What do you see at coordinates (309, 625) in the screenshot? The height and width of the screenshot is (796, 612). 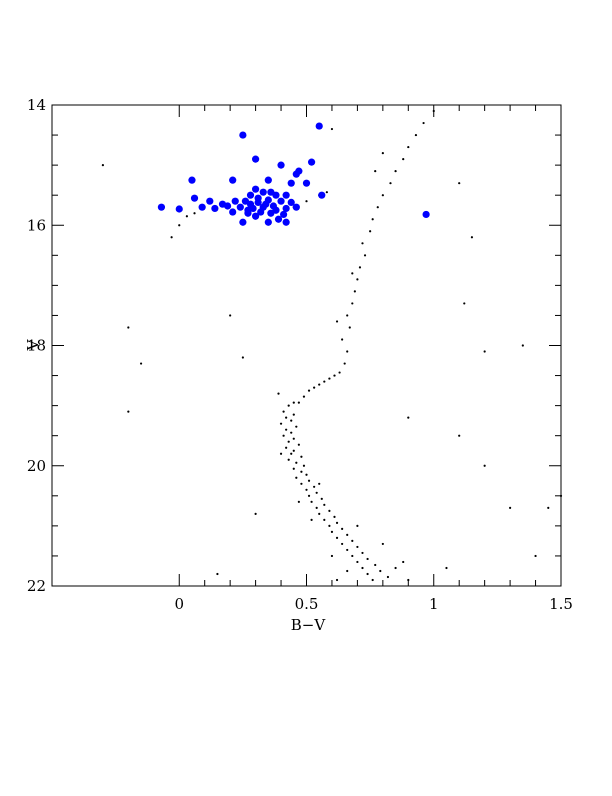 I see `x-axis-label: B−V` at bounding box center [309, 625].